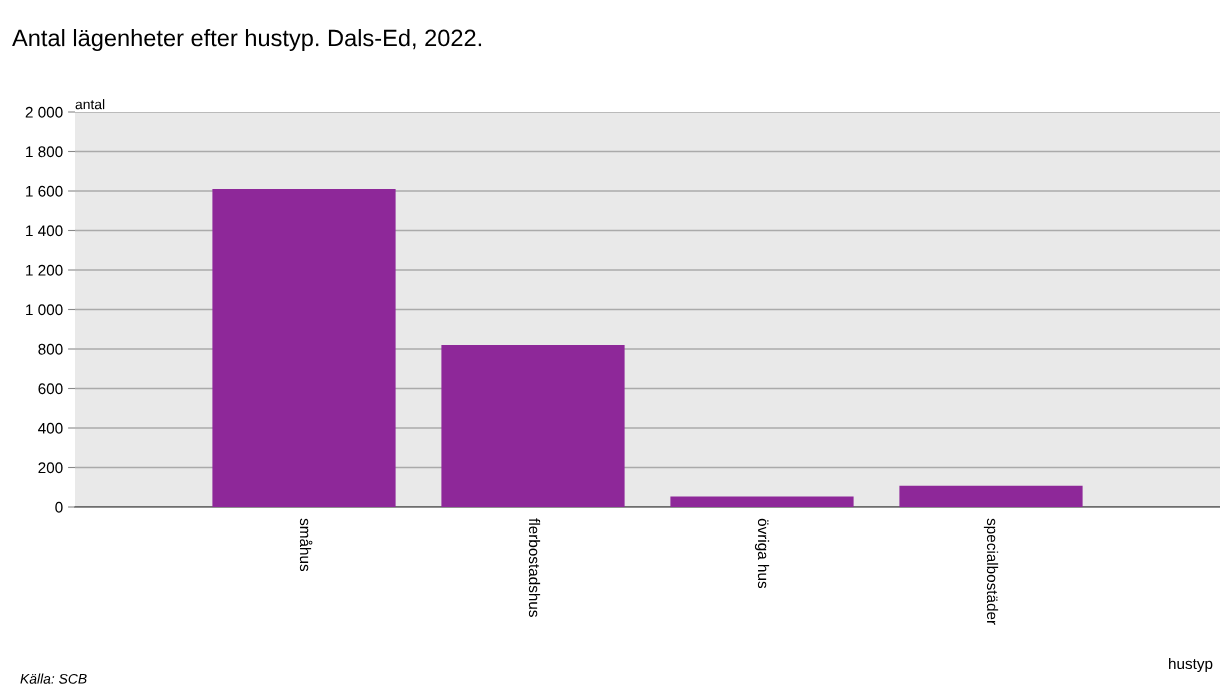  What do you see at coordinates (50, 428) in the screenshot?
I see `y-tick-label: 400` at bounding box center [50, 428].